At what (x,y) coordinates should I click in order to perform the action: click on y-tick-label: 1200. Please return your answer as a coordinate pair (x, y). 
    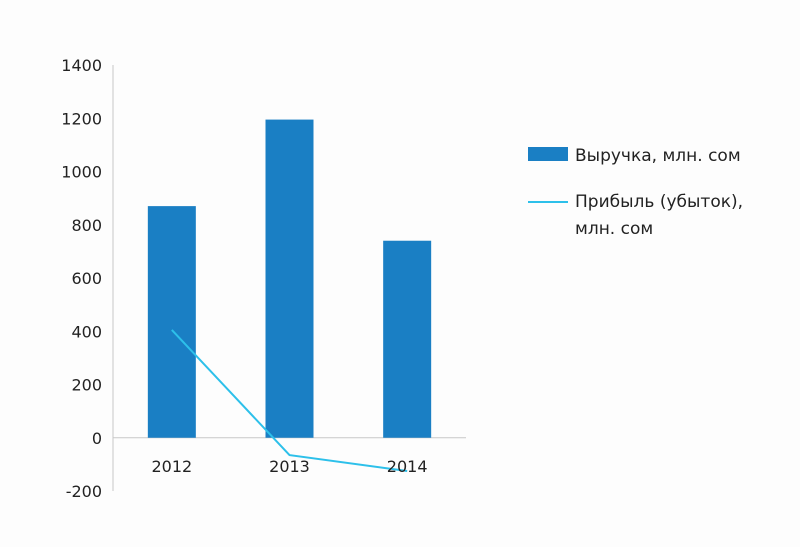
    Looking at the image, I should click on (81, 118).